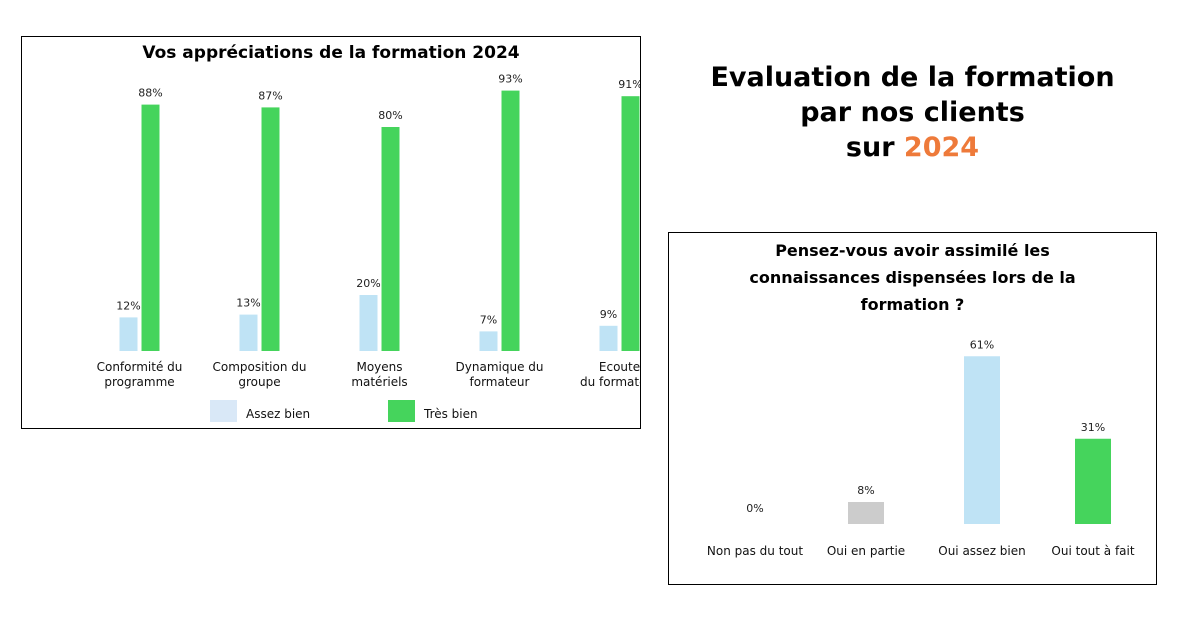 This screenshot has width=1185, height=620. Describe the element at coordinates (139, 382) in the screenshot. I see `category-label: programme` at that location.